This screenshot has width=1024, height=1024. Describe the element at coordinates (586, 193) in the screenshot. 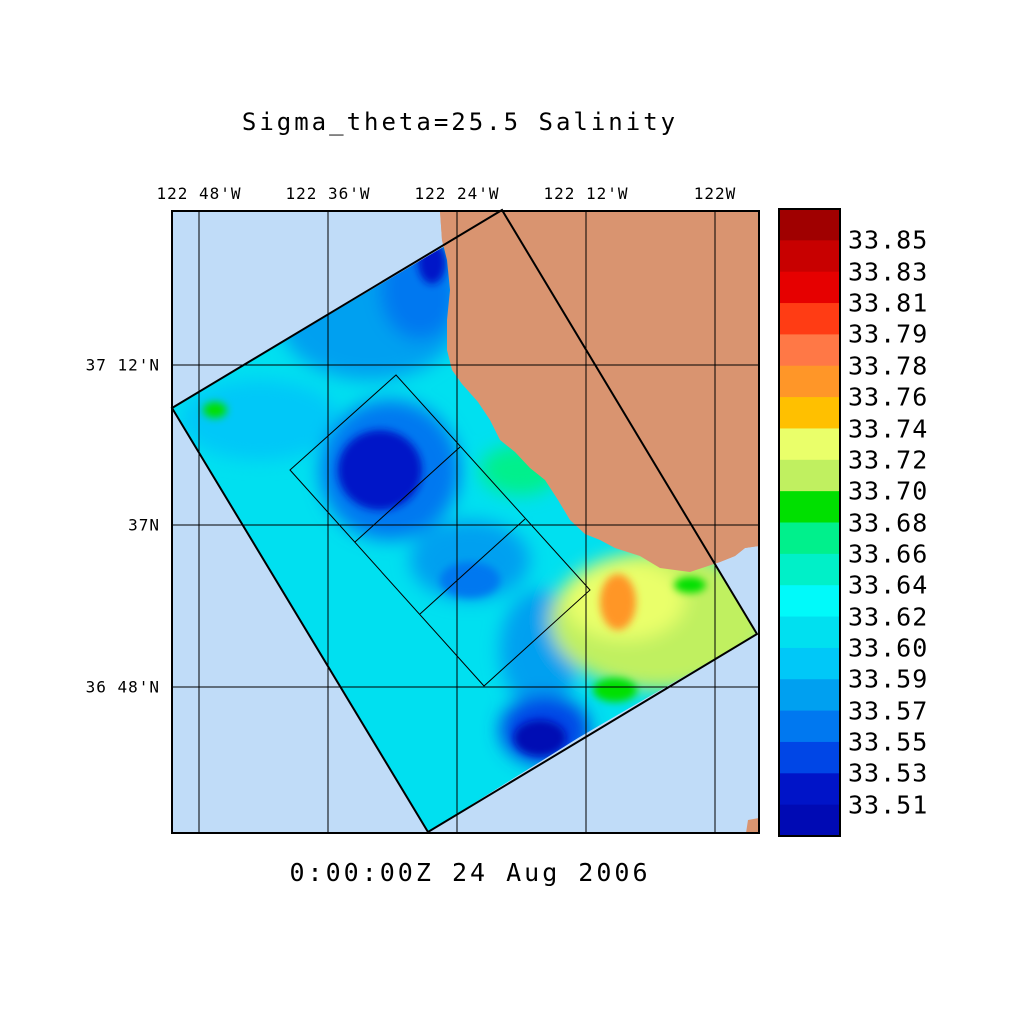

I see `lon-tick-label: 122 12'W` at that location.